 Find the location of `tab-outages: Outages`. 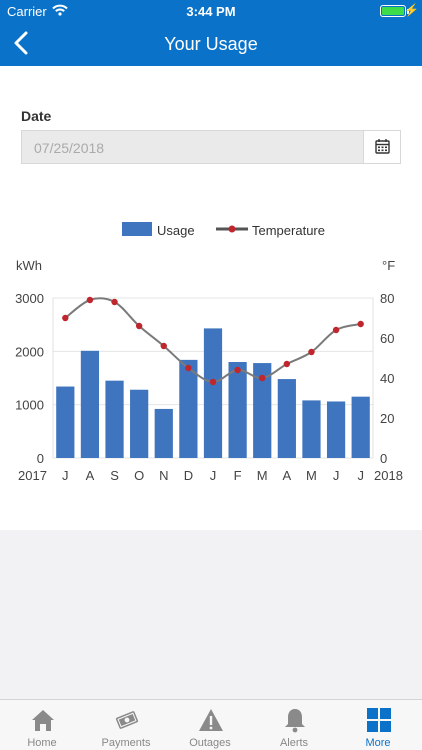

tab-outages: Outages is located at coordinates (210, 725).